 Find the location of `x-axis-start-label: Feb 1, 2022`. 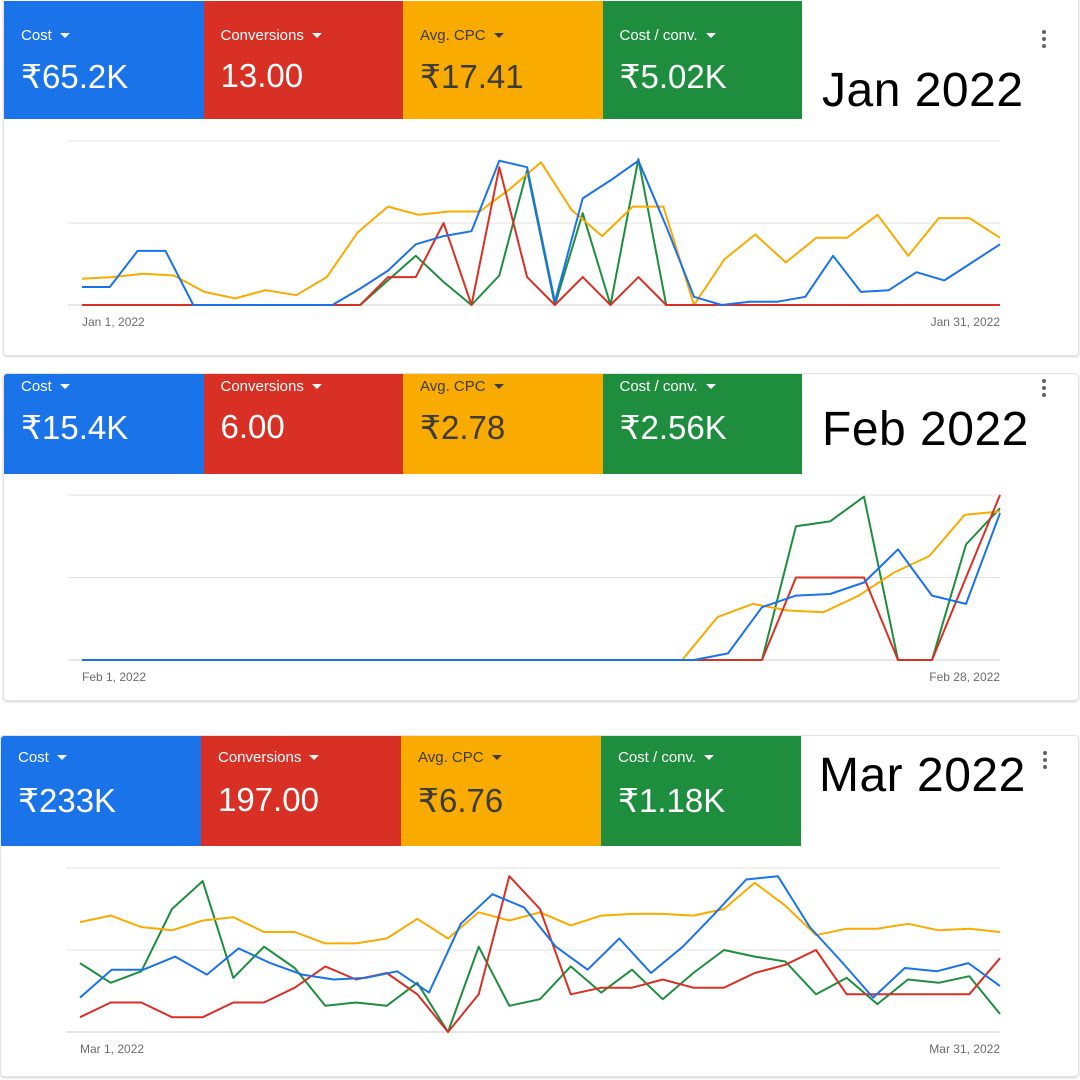

x-axis-start-label: Feb 1, 2022 is located at coordinates (114, 677).